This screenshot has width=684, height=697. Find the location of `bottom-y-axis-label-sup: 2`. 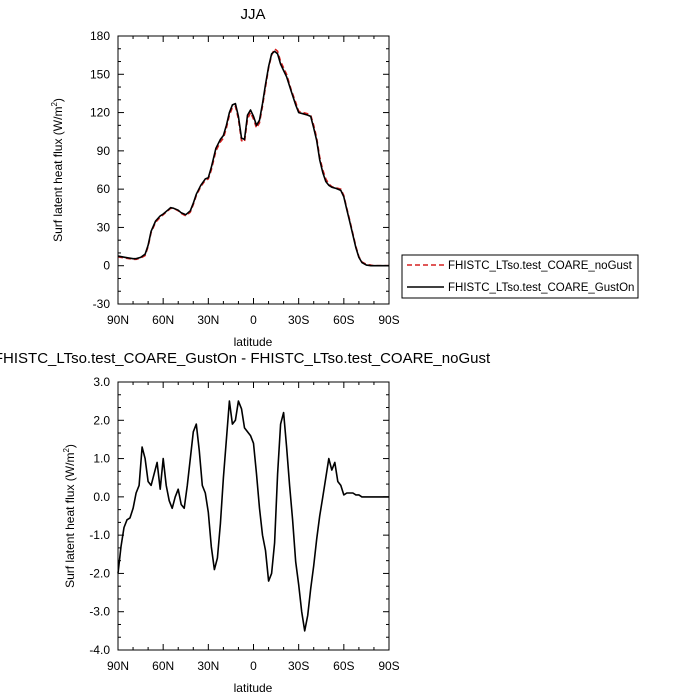

bottom-y-axis-label-sup: 2 is located at coordinates (66, 450).